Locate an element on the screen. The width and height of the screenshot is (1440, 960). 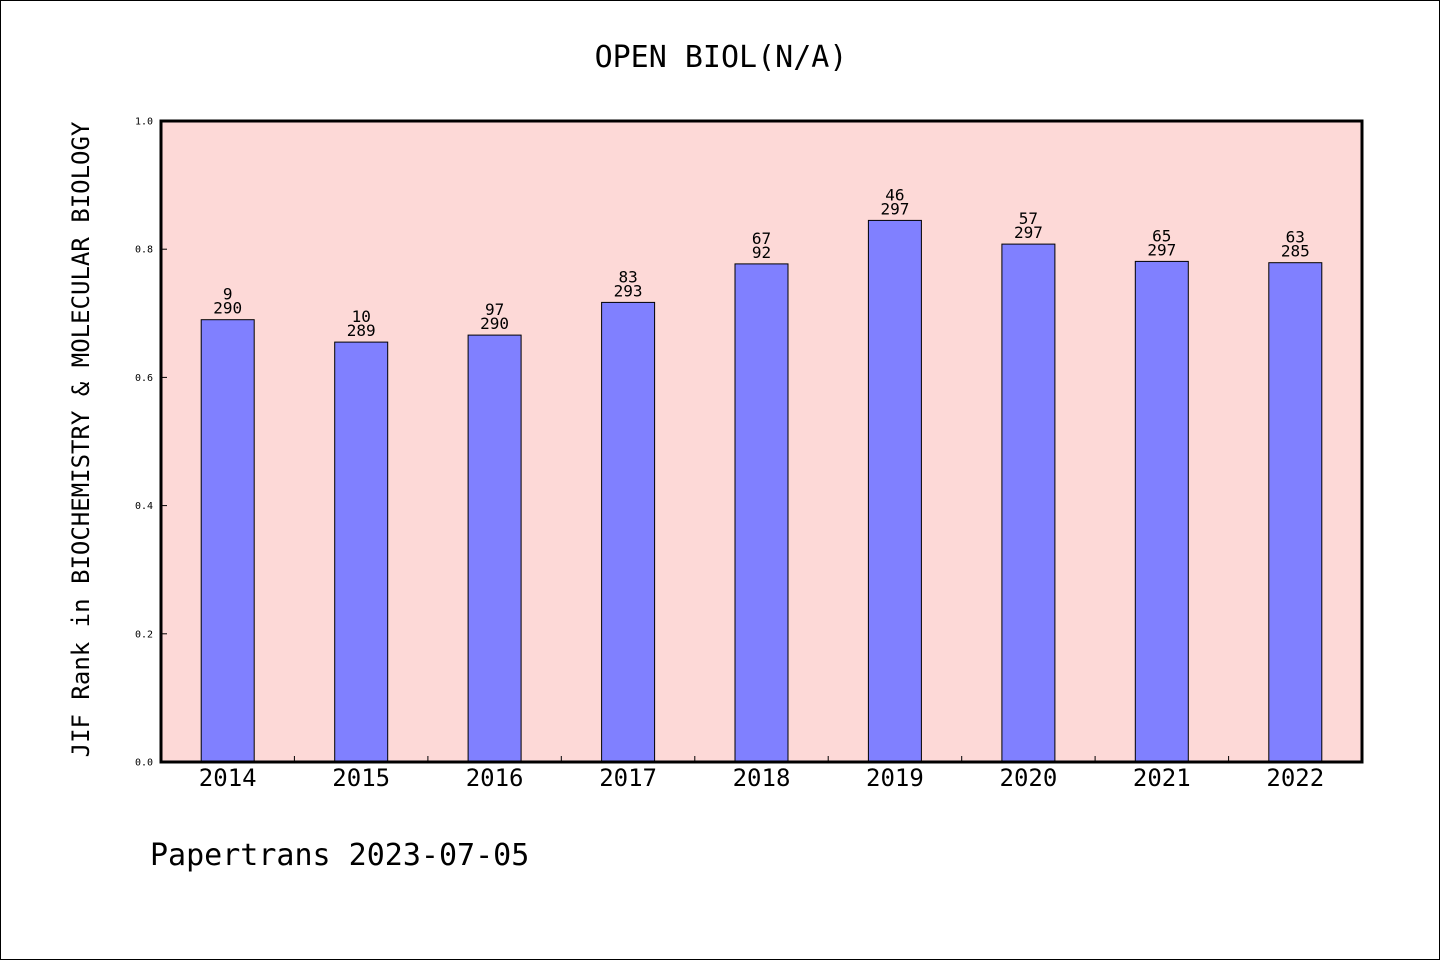
bar-label-total-2018: 92 is located at coordinates (761, 252).